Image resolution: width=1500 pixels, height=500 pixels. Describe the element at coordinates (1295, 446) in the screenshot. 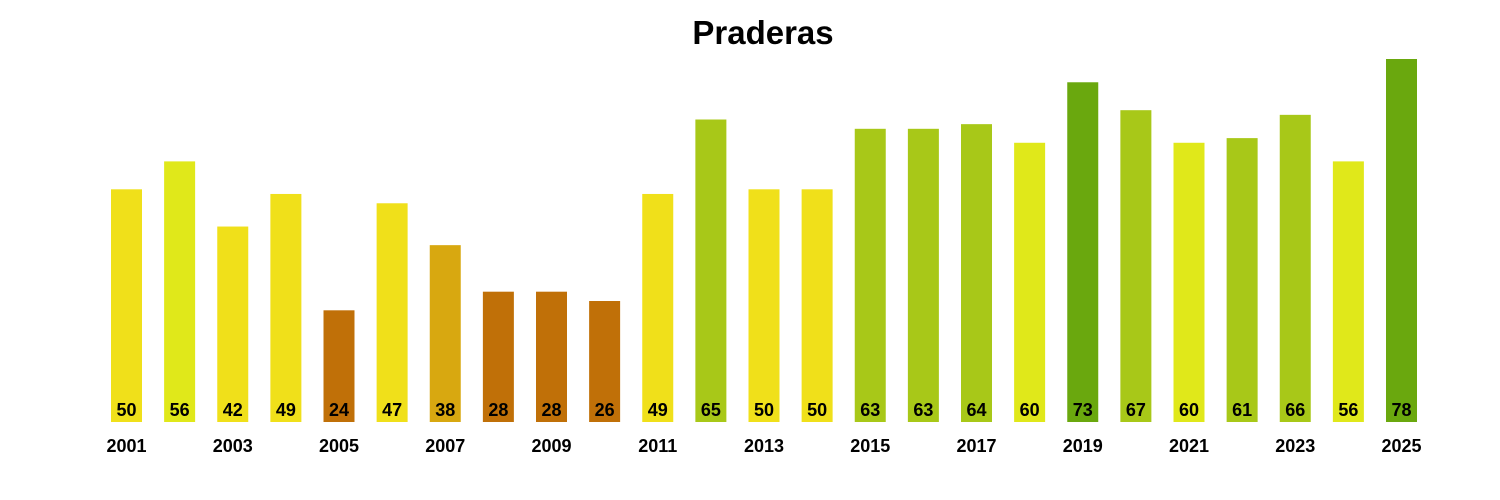

I see `x-tick-label: 2023` at that location.